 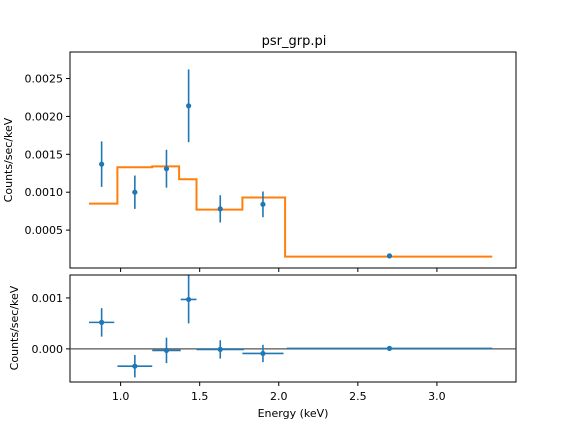 I want to click on x-tick-label: 3.0, so click(x=437, y=396).